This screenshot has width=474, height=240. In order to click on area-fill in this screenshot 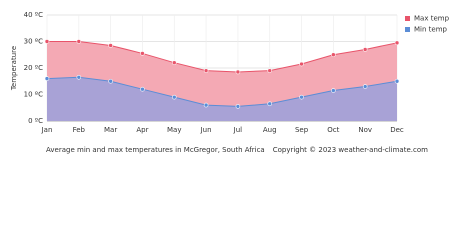, I will do `click(222, 99)`.